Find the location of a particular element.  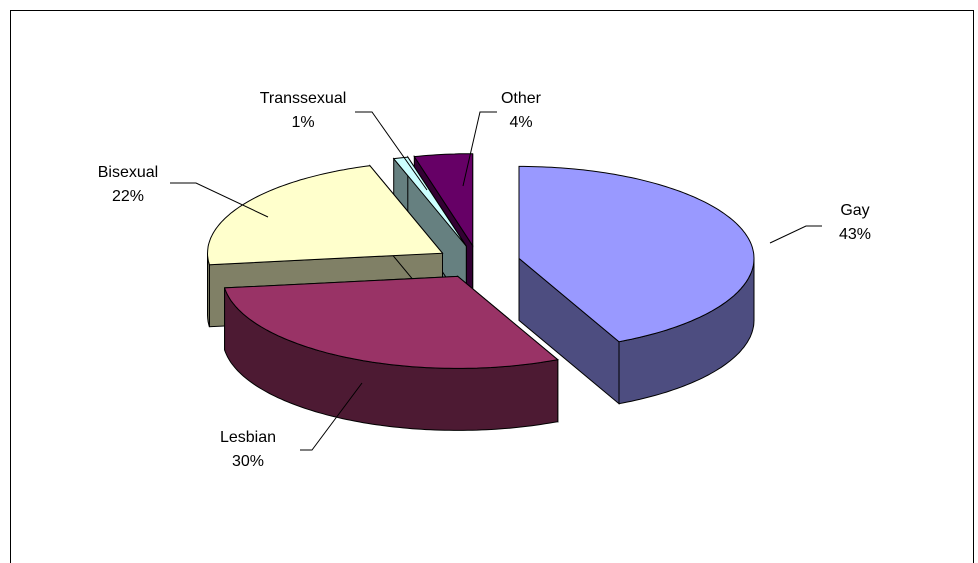

slice-label-name: Transsexual is located at coordinates (303, 98).